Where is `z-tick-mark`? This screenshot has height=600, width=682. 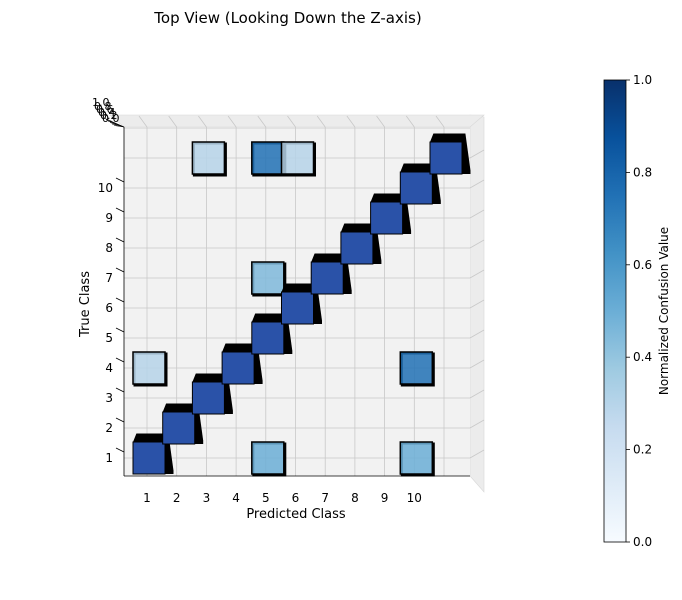
z-tick-mark is located at coordinates (119, 126).